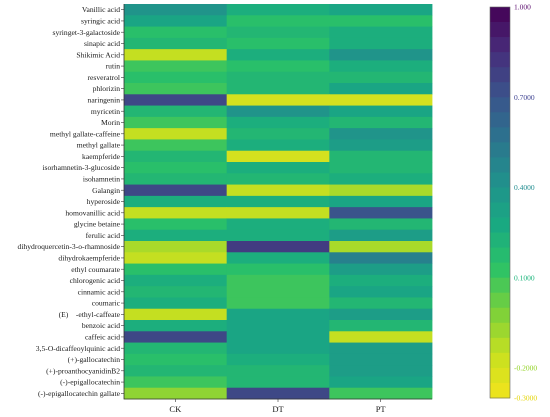 The height and width of the screenshot is (417, 550). Describe the element at coordinates (79, 393) in the screenshot. I see `row-label: (-)-epigallocatechin gallate` at that location.